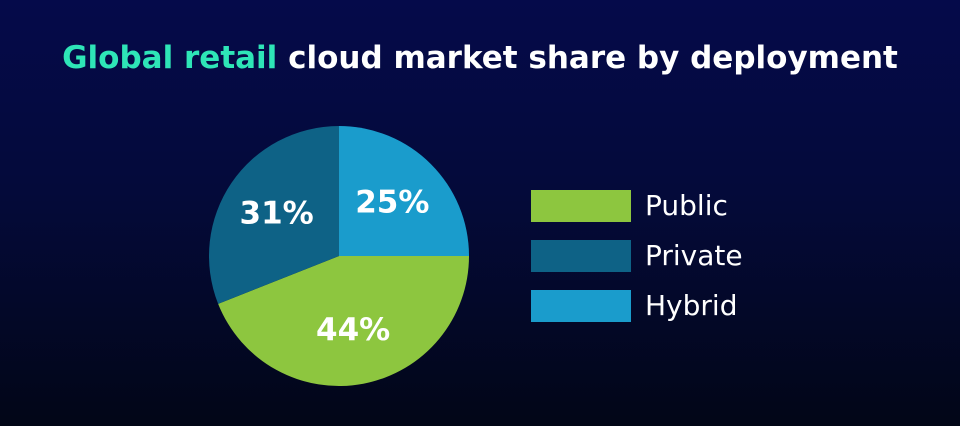 The image size is (960, 426). I want to click on pie-label-public: 44%, so click(353, 330).